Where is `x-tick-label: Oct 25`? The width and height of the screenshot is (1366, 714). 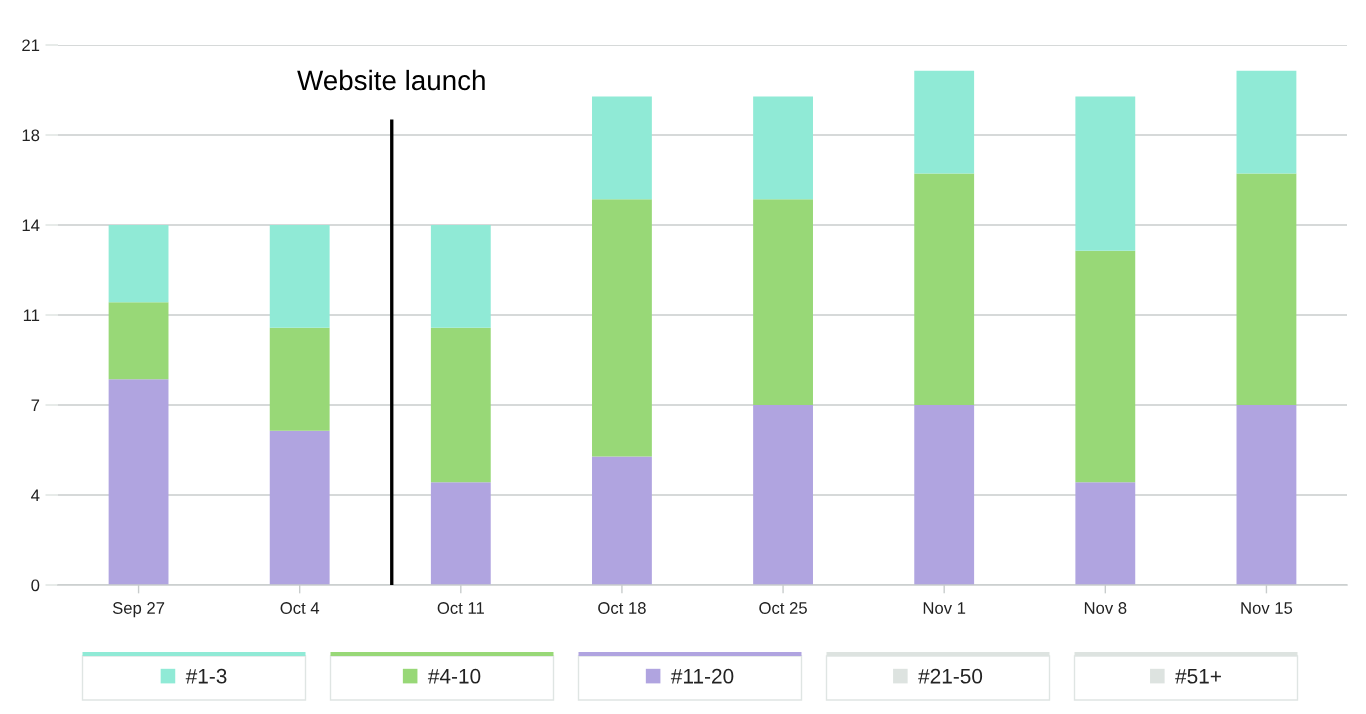 x-tick-label: Oct 25 is located at coordinates (783, 608).